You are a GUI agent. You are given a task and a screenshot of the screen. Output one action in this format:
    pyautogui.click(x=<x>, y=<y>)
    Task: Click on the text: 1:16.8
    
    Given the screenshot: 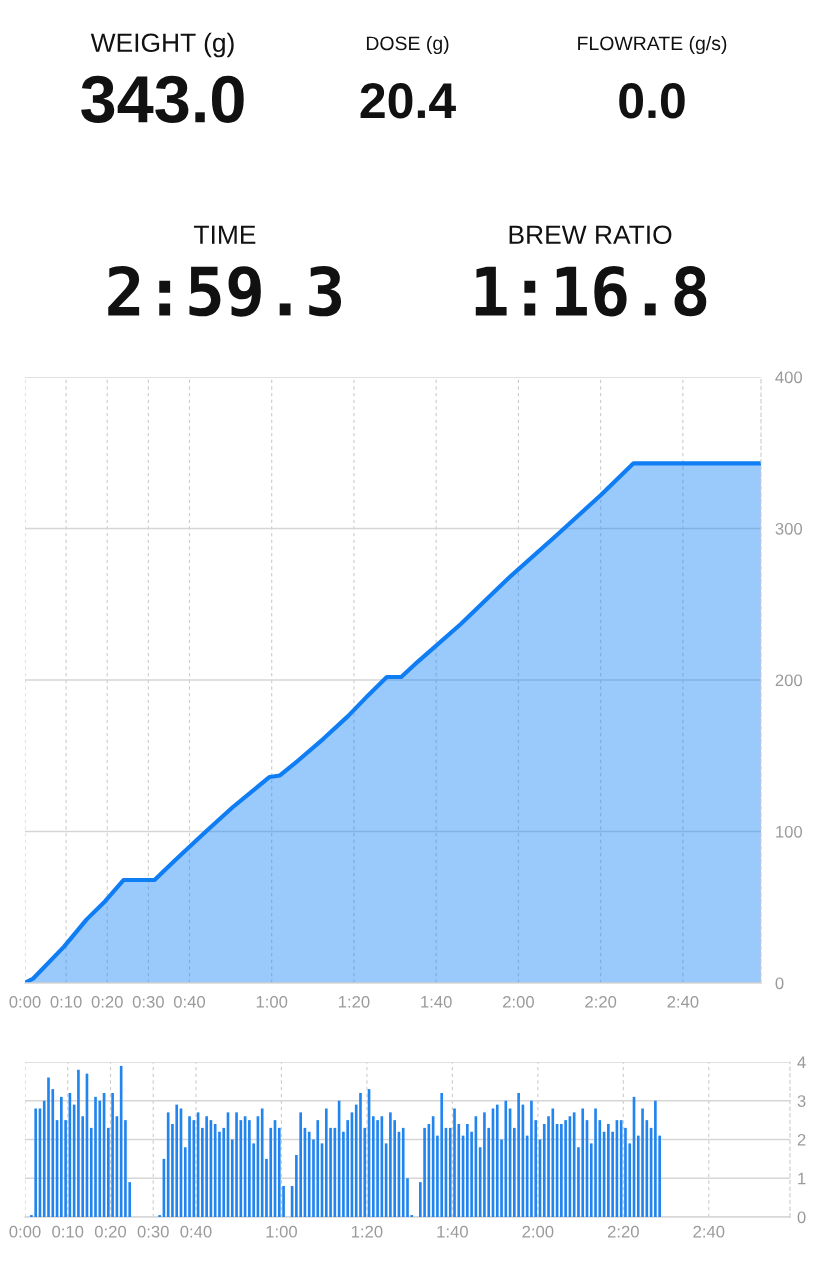 What is the action you would take?
    pyautogui.click(x=591, y=291)
    